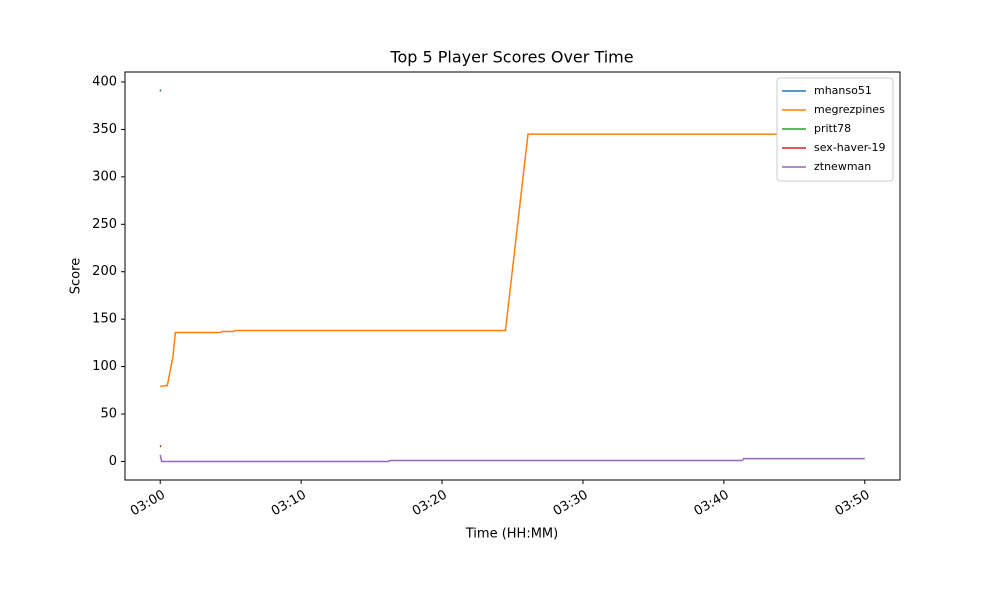 The image size is (1000, 600). What do you see at coordinates (113, 461) in the screenshot?
I see `y-tick-label: 0` at bounding box center [113, 461].